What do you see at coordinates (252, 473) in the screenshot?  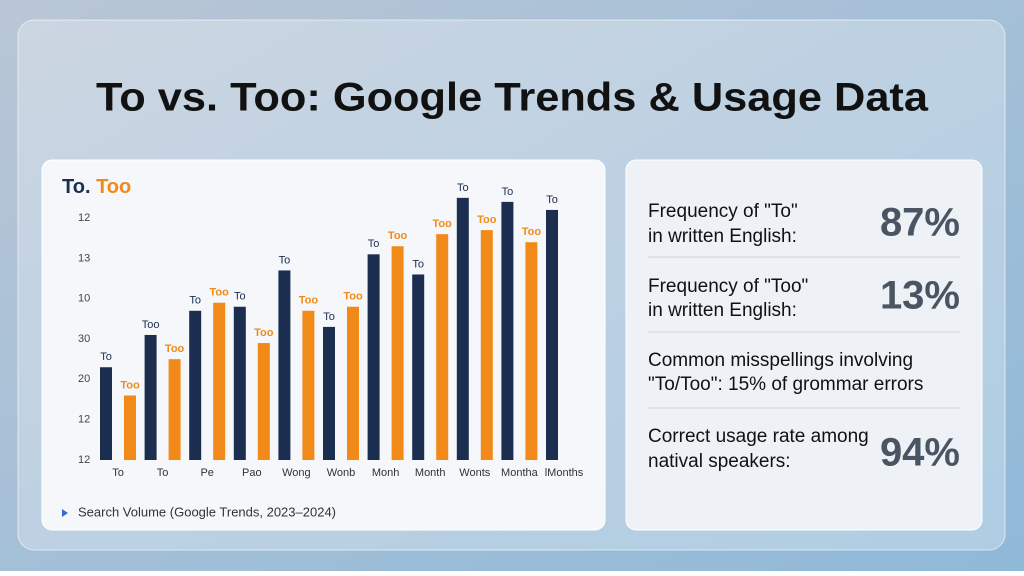 I see `x-tick-label: Pao` at bounding box center [252, 473].